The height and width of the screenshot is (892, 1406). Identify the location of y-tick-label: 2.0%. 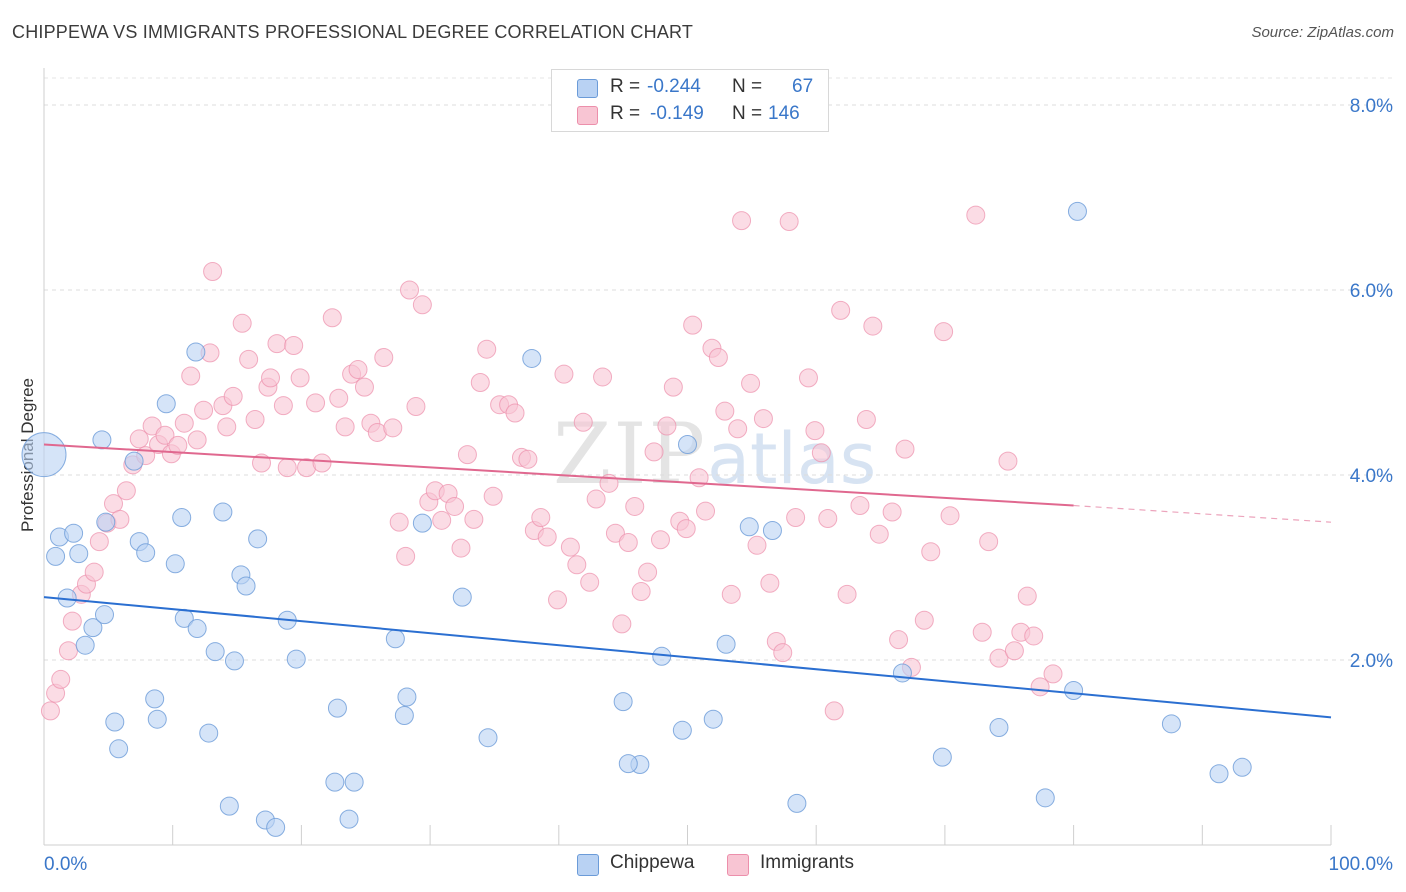
(1371, 661).